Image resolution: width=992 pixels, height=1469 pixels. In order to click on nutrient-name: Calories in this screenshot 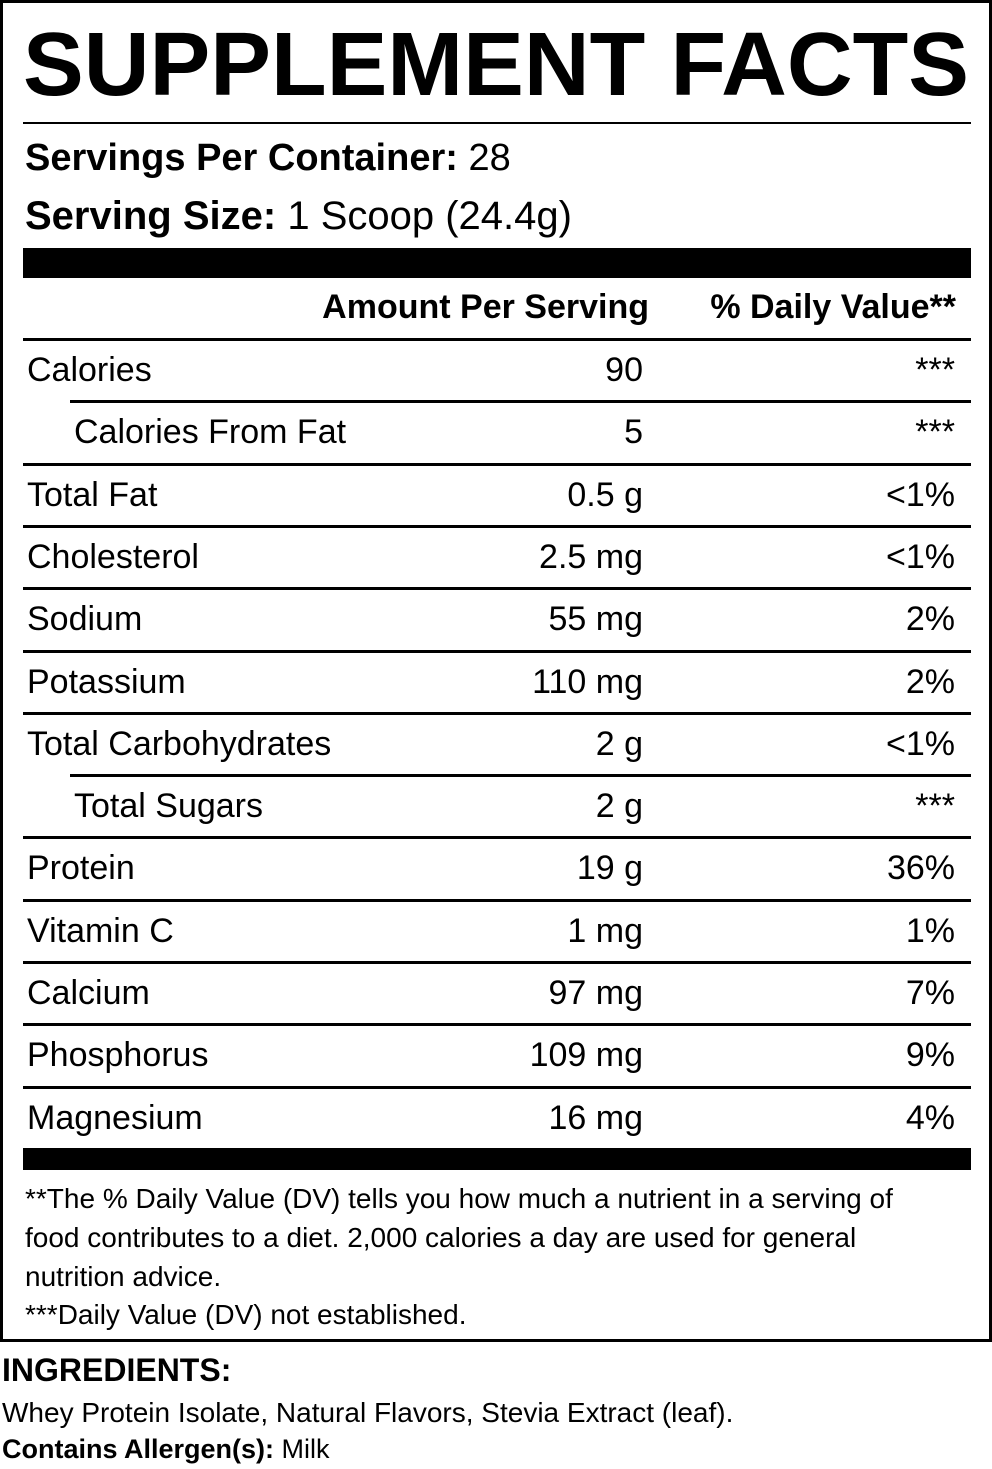, I will do `click(89, 370)`.